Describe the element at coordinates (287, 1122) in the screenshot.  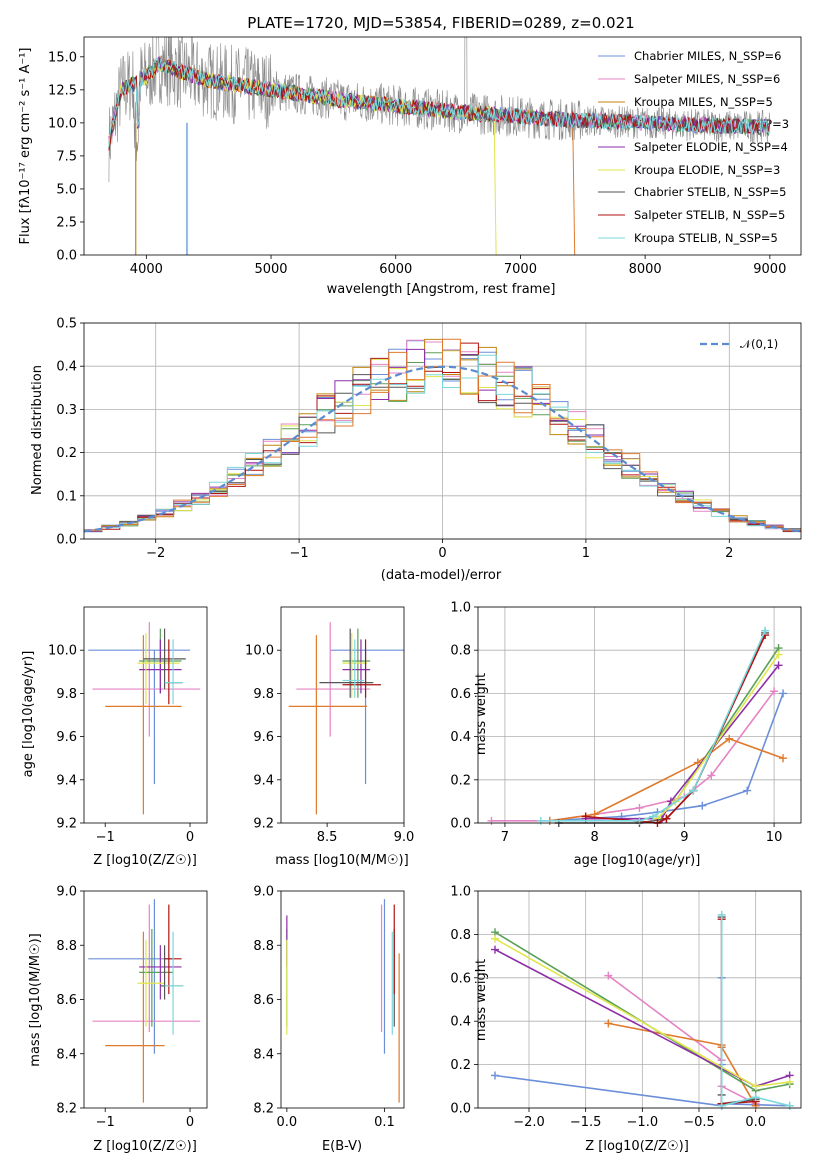
I see `x-tick-label: 0.0` at that location.